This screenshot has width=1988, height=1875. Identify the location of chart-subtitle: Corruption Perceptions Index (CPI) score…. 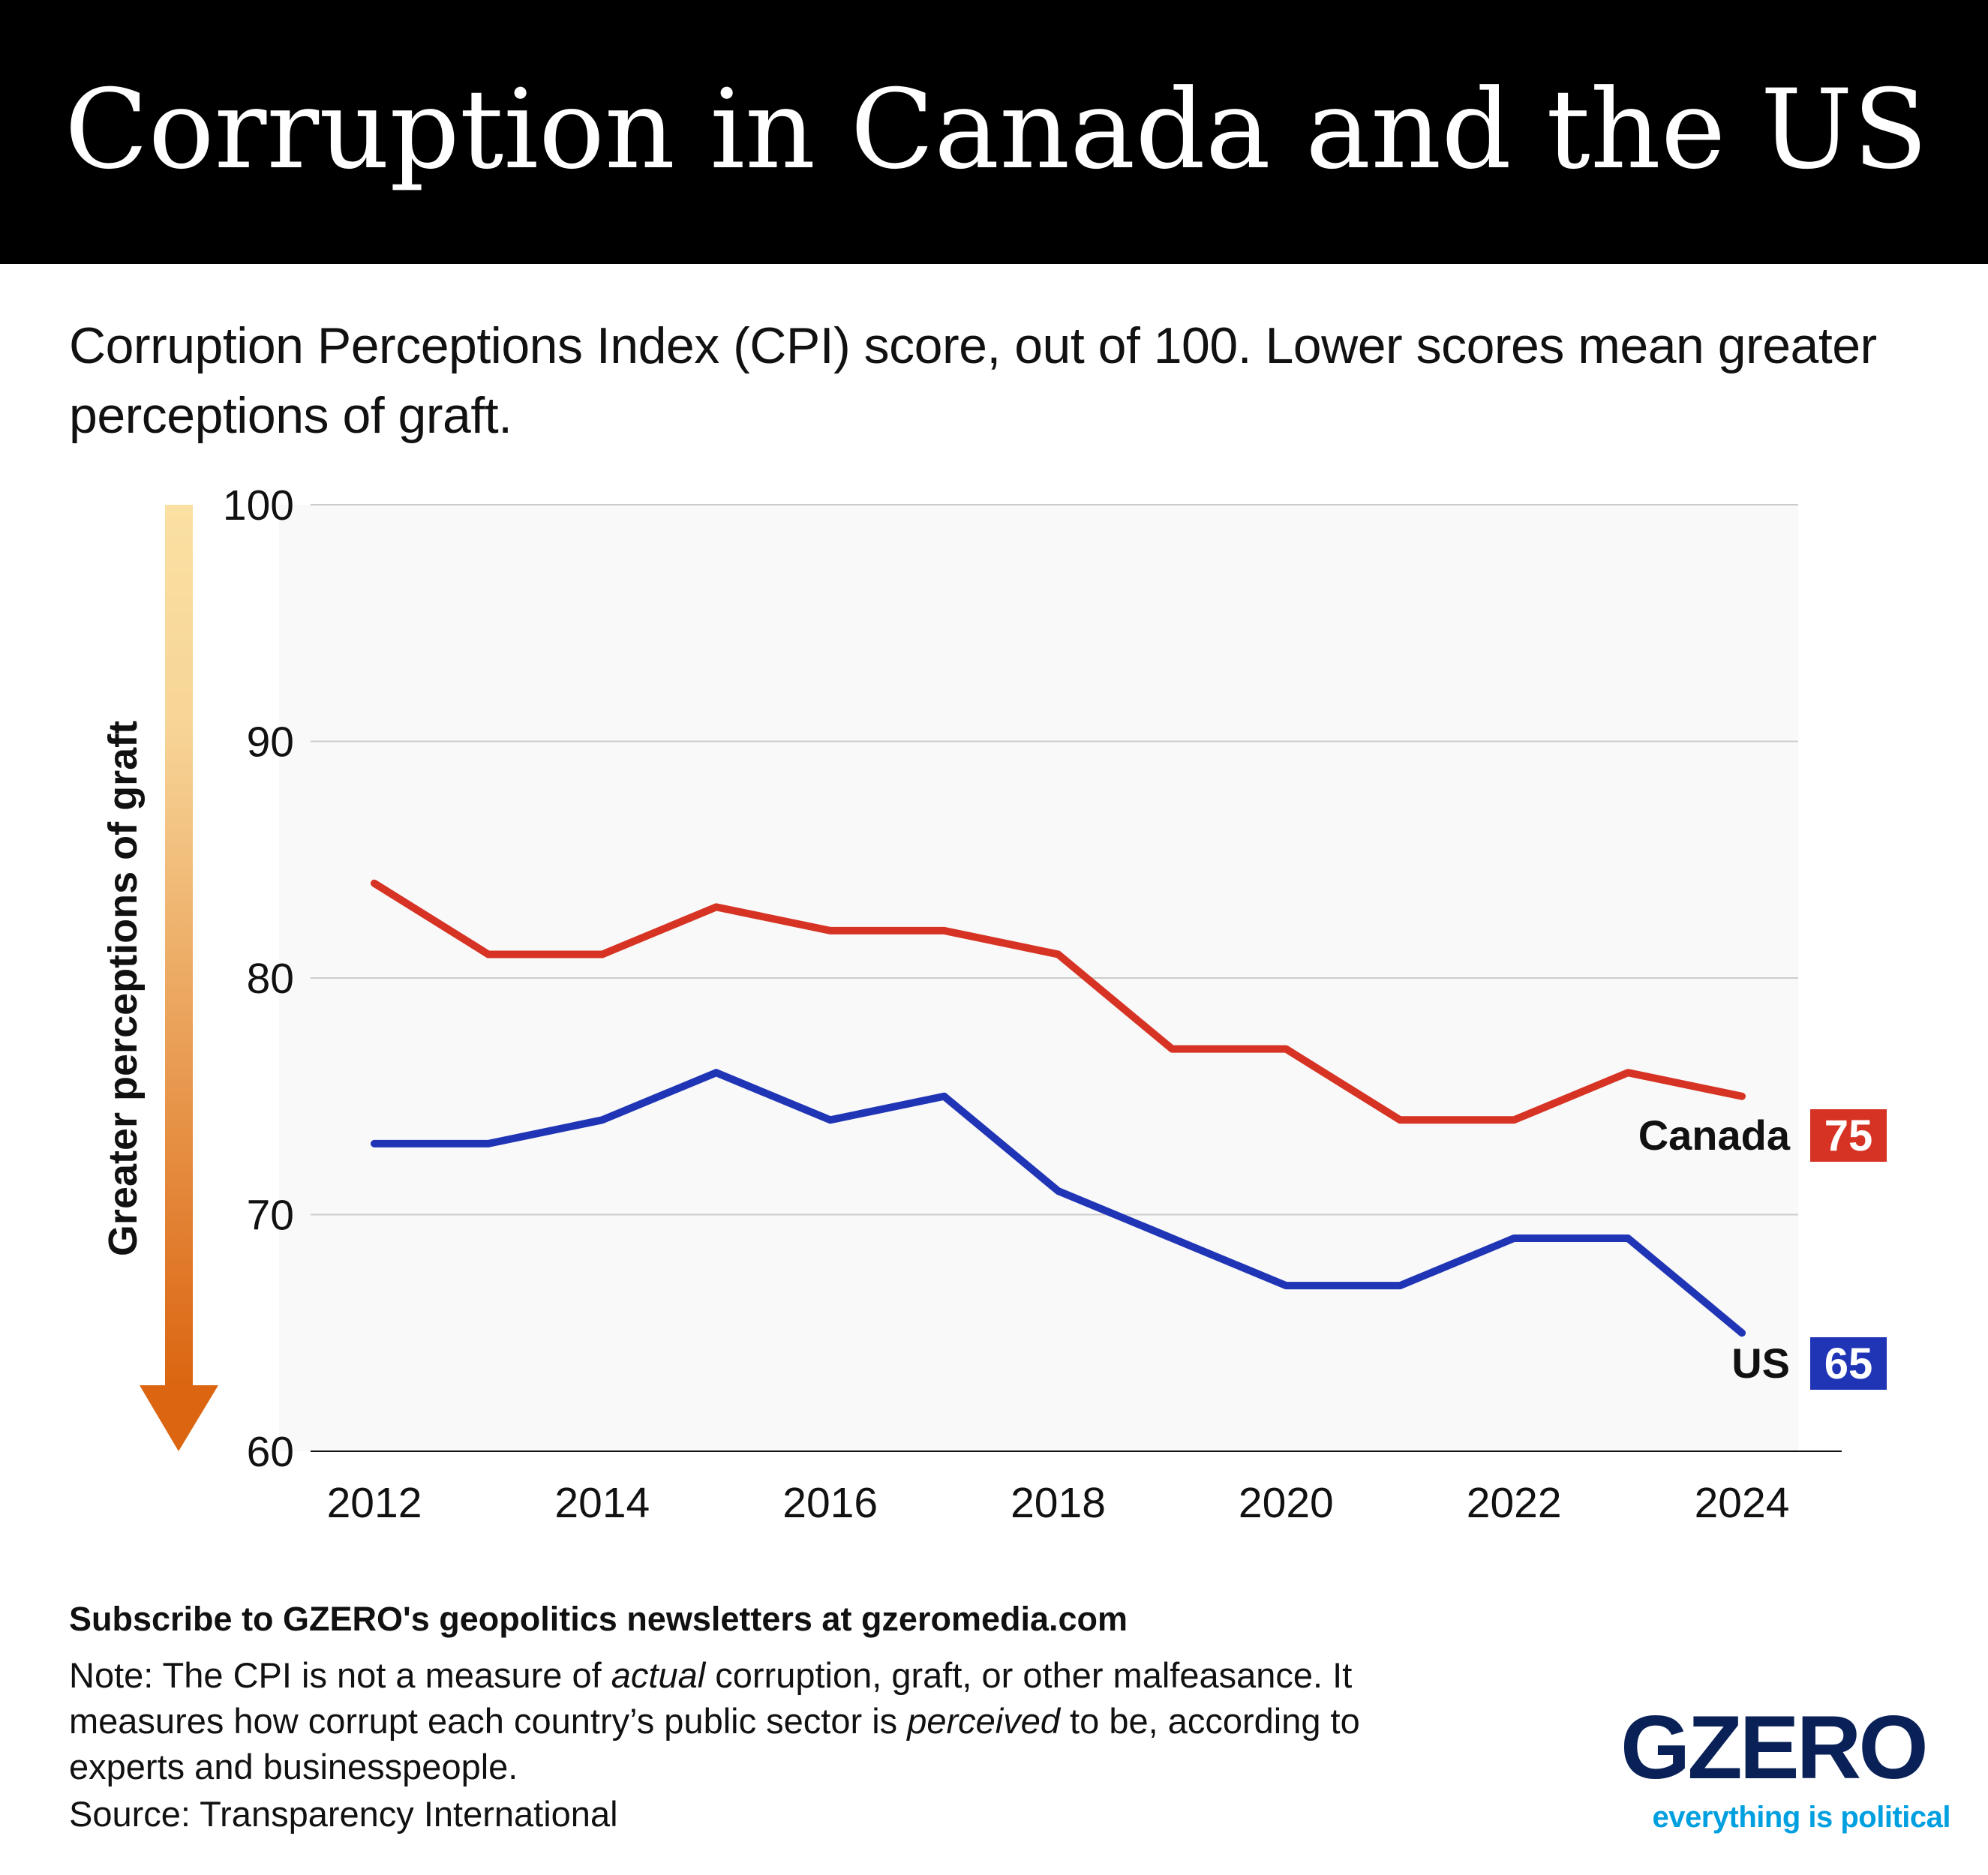
(973, 380).